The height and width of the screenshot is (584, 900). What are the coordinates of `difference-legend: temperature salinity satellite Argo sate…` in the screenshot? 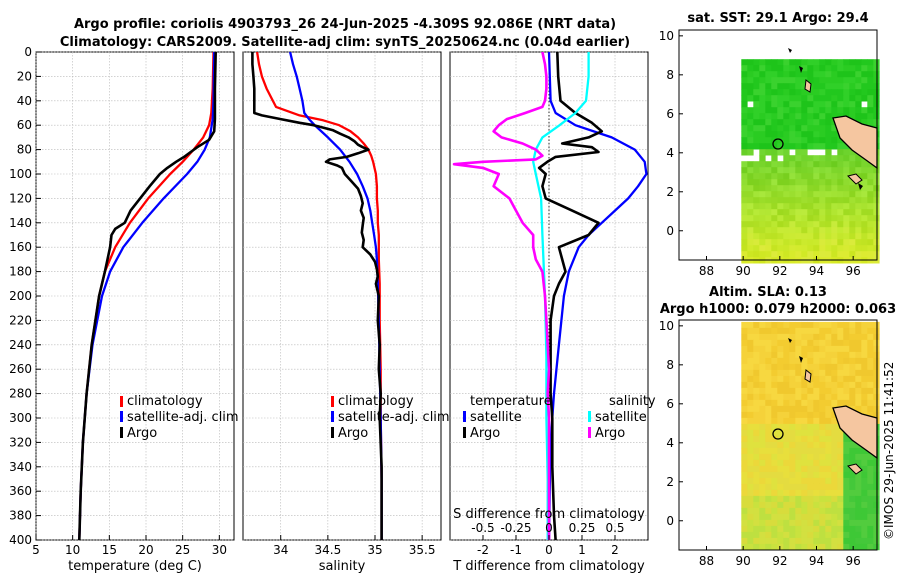 It's located at (559, 417).